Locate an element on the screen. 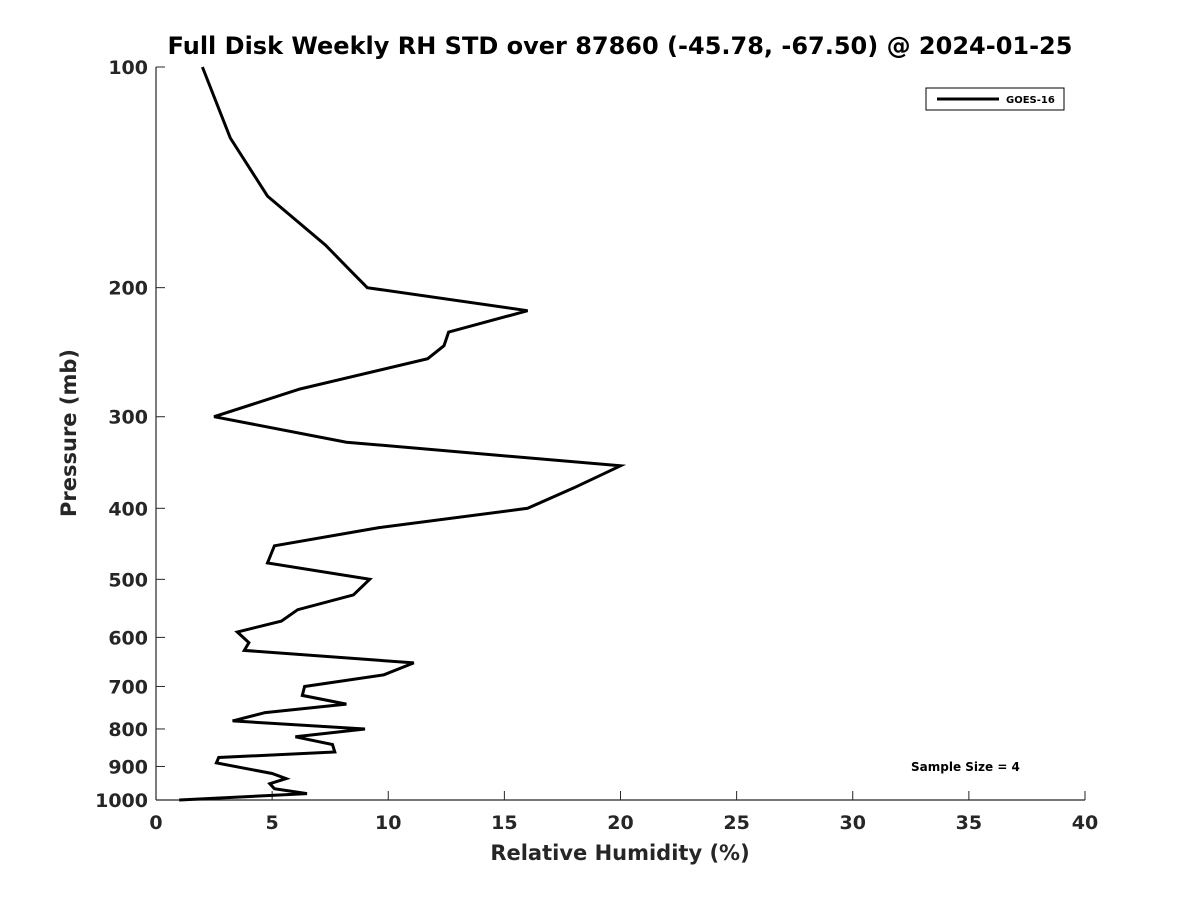  x-tick-label: 20 is located at coordinates (620, 823).